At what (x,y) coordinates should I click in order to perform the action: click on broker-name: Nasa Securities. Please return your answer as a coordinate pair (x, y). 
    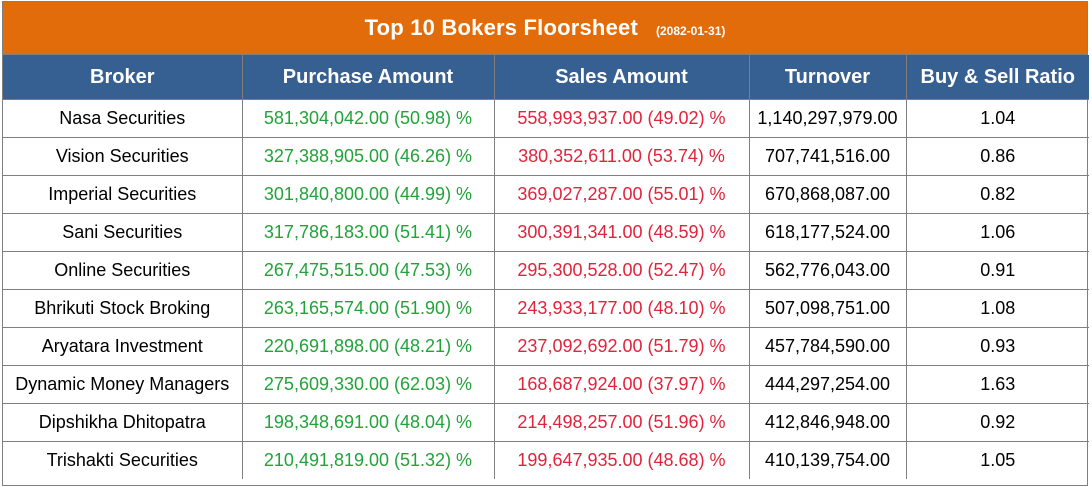
    Looking at the image, I should click on (123, 118).